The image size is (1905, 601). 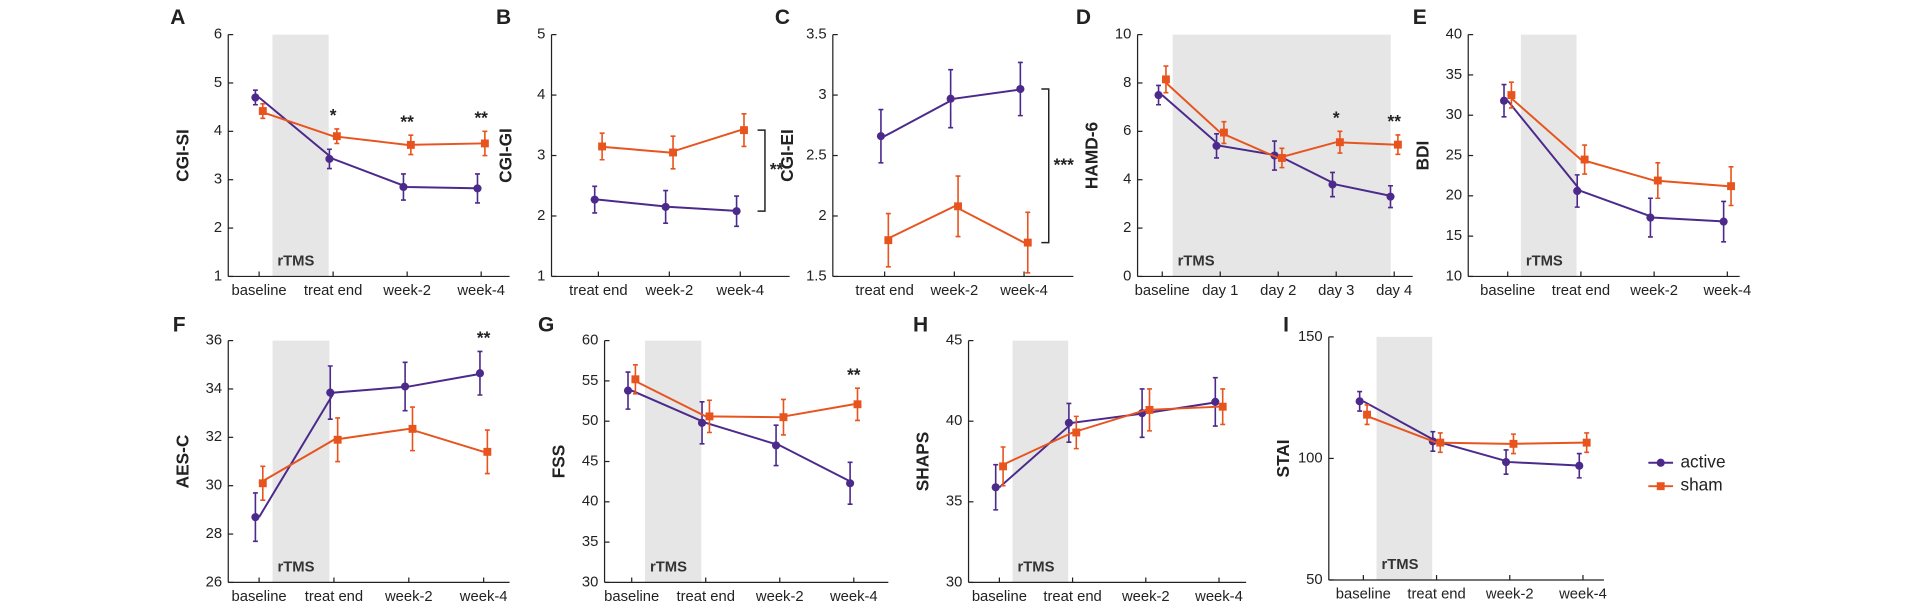 I want to click on y-tick-label: 30, so click(x=590, y=582).